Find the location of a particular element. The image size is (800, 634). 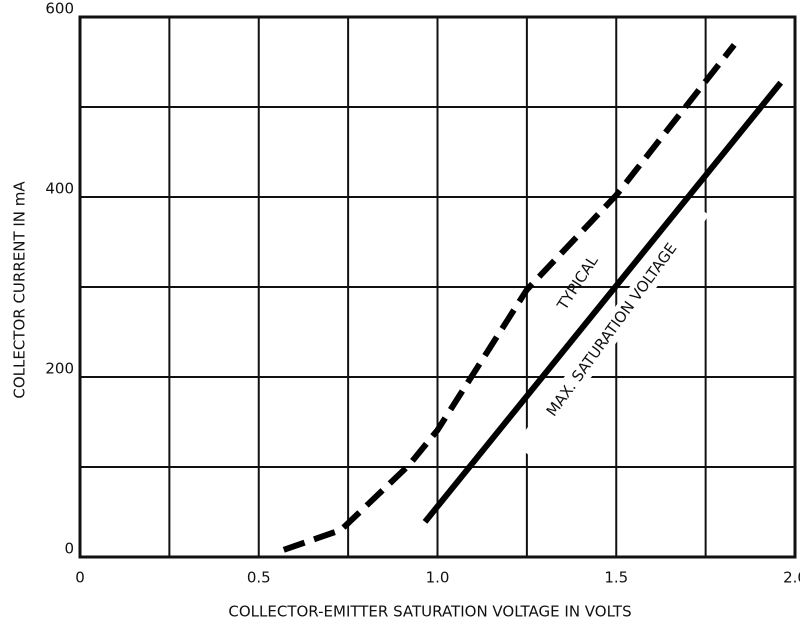

y-tick-label: 200 is located at coordinates (59, 369).